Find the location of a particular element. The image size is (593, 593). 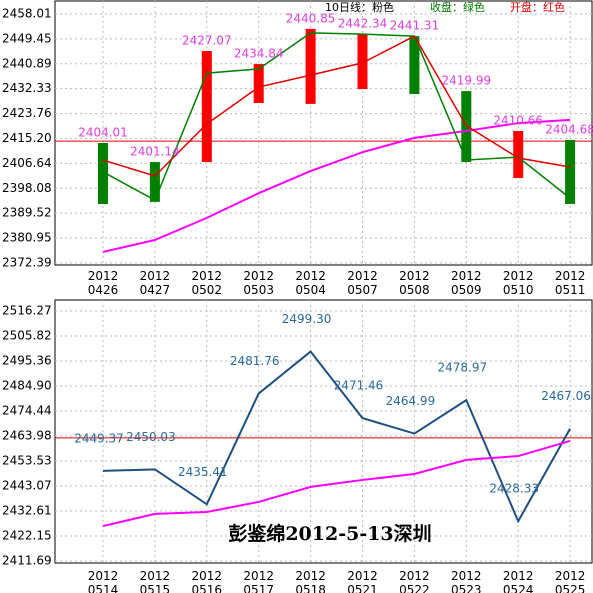

y-tick-label: 2516.27 is located at coordinates (27, 311).